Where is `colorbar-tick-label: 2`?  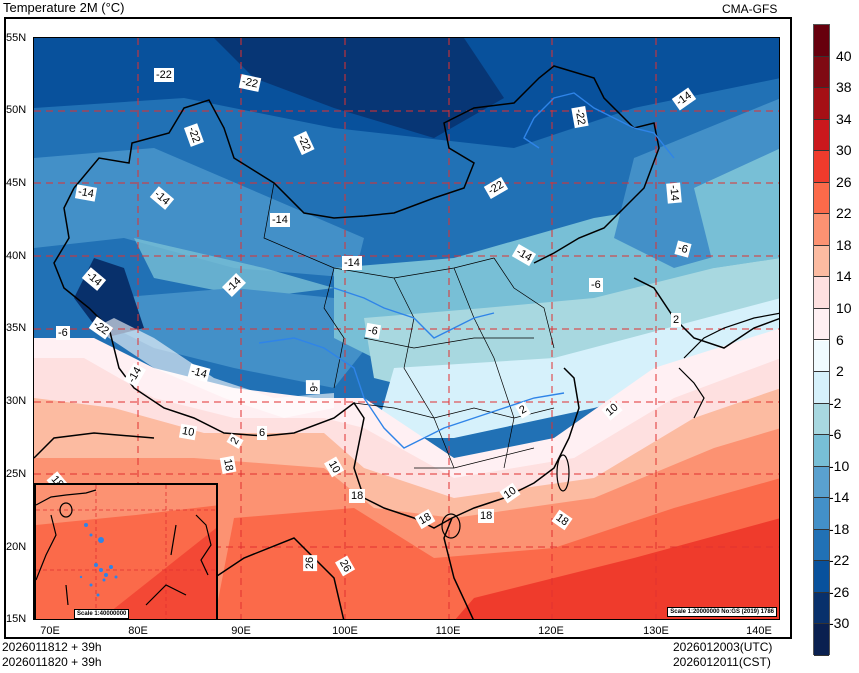 colorbar-tick-label: 2 is located at coordinates (840, 371).